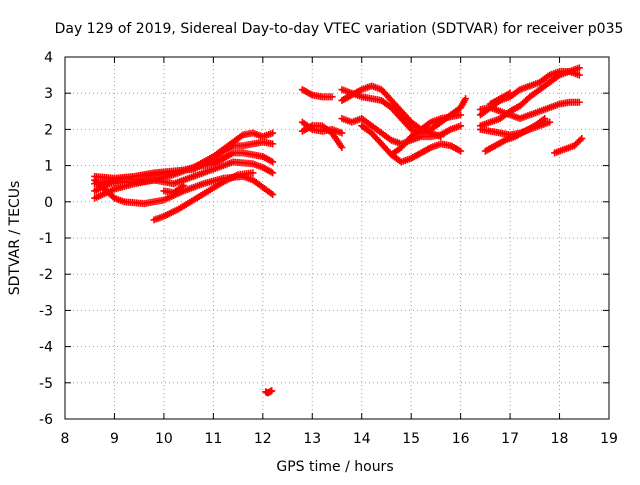 This screenshot has width=640, height=485. Describe the element at coordinates (48, 167) in the screenshot. I see `y-tick-label: 1` at that location.